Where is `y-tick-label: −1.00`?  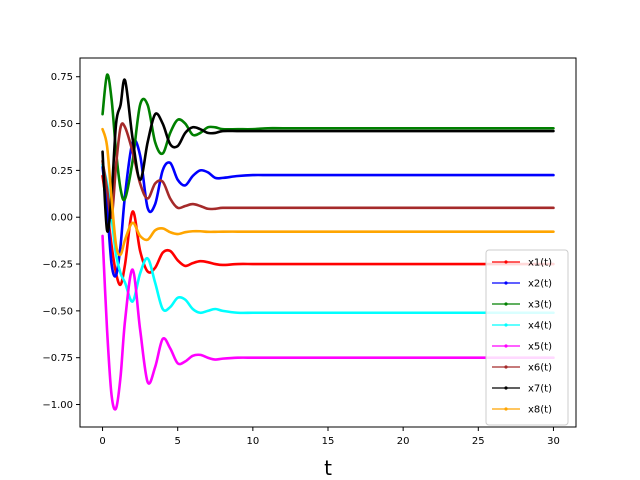 y-tick-label: −1.00 is located at coordinates (57, 405).